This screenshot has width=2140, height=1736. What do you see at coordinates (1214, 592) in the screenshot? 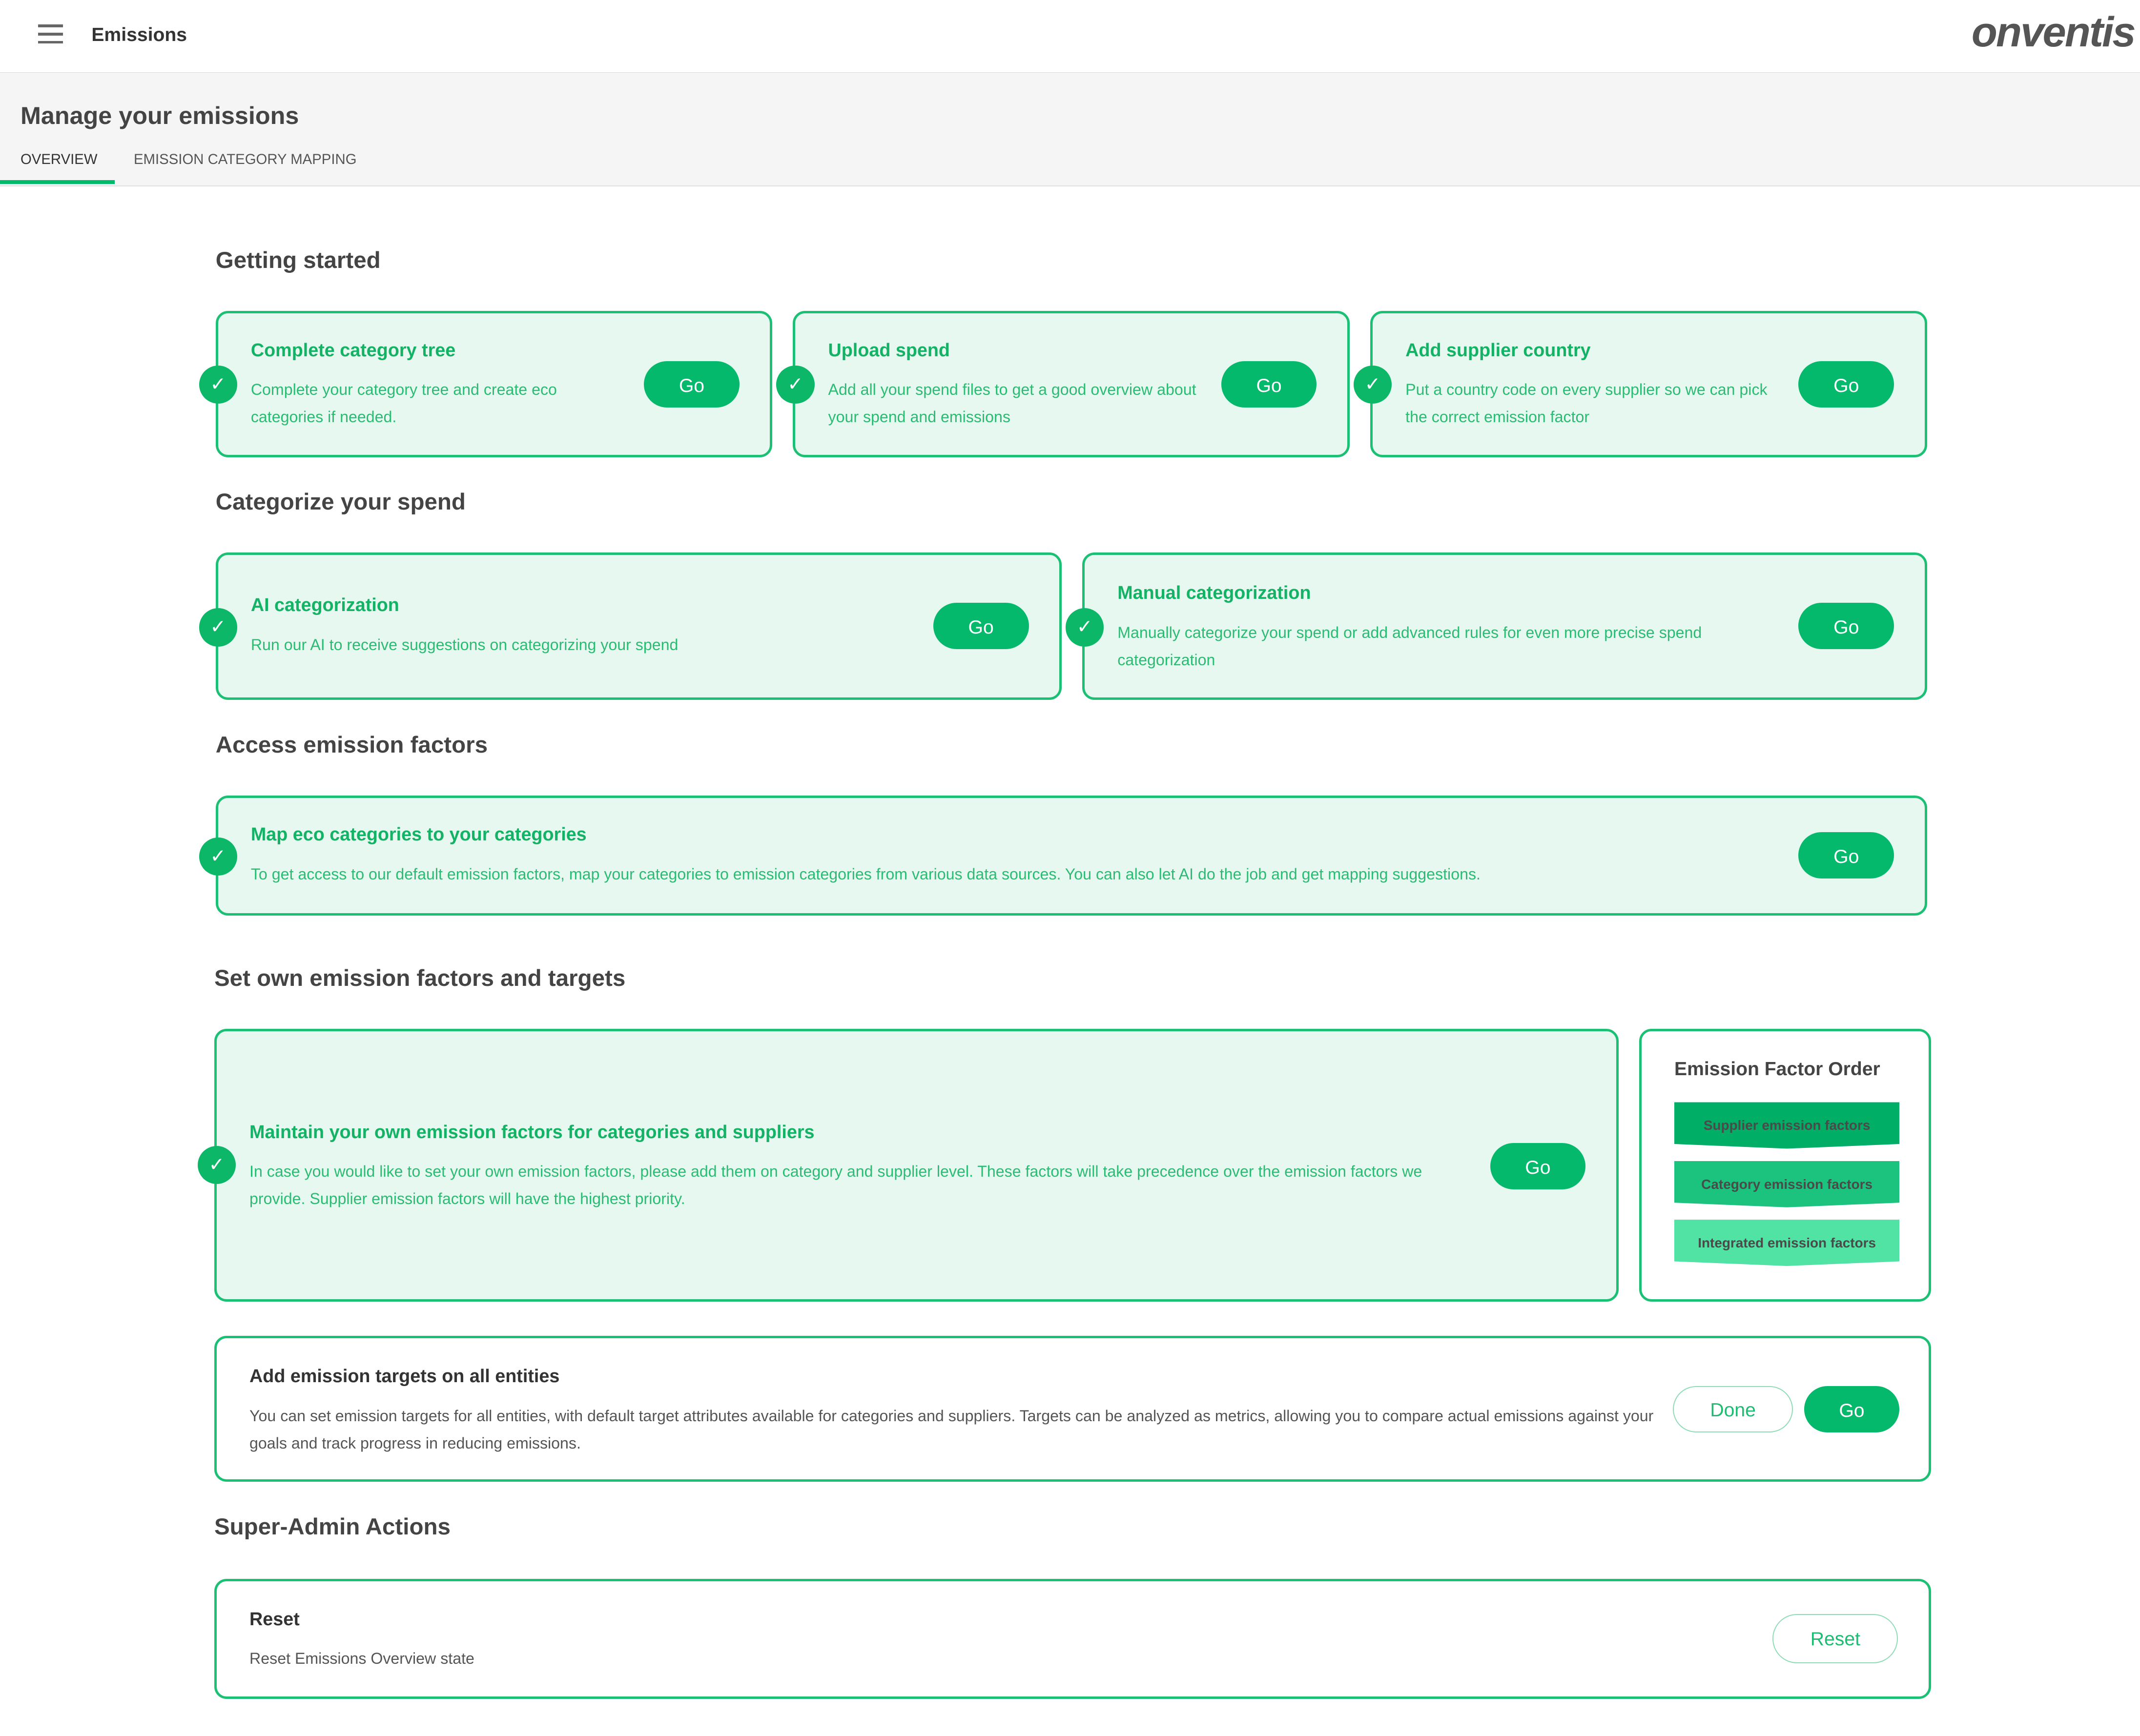
I see `card-title: Manual categorization` at bounding box center [1214, 592].